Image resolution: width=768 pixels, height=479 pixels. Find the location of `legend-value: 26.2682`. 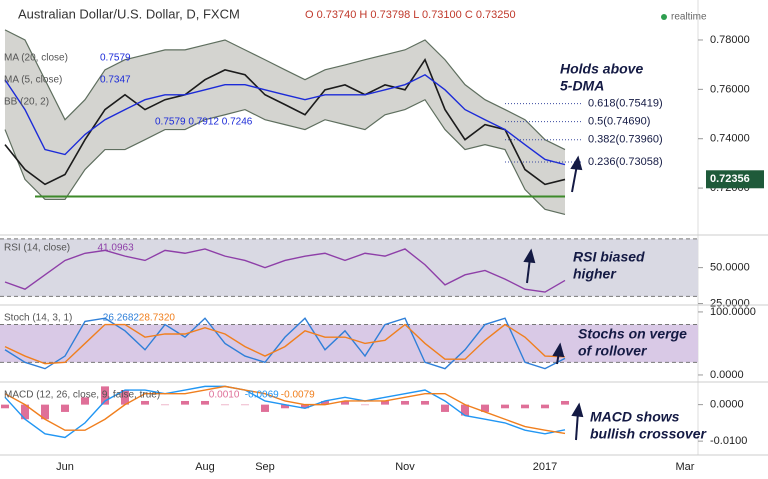

legend-value: 26.2682 is located at coordinates (121, 318).